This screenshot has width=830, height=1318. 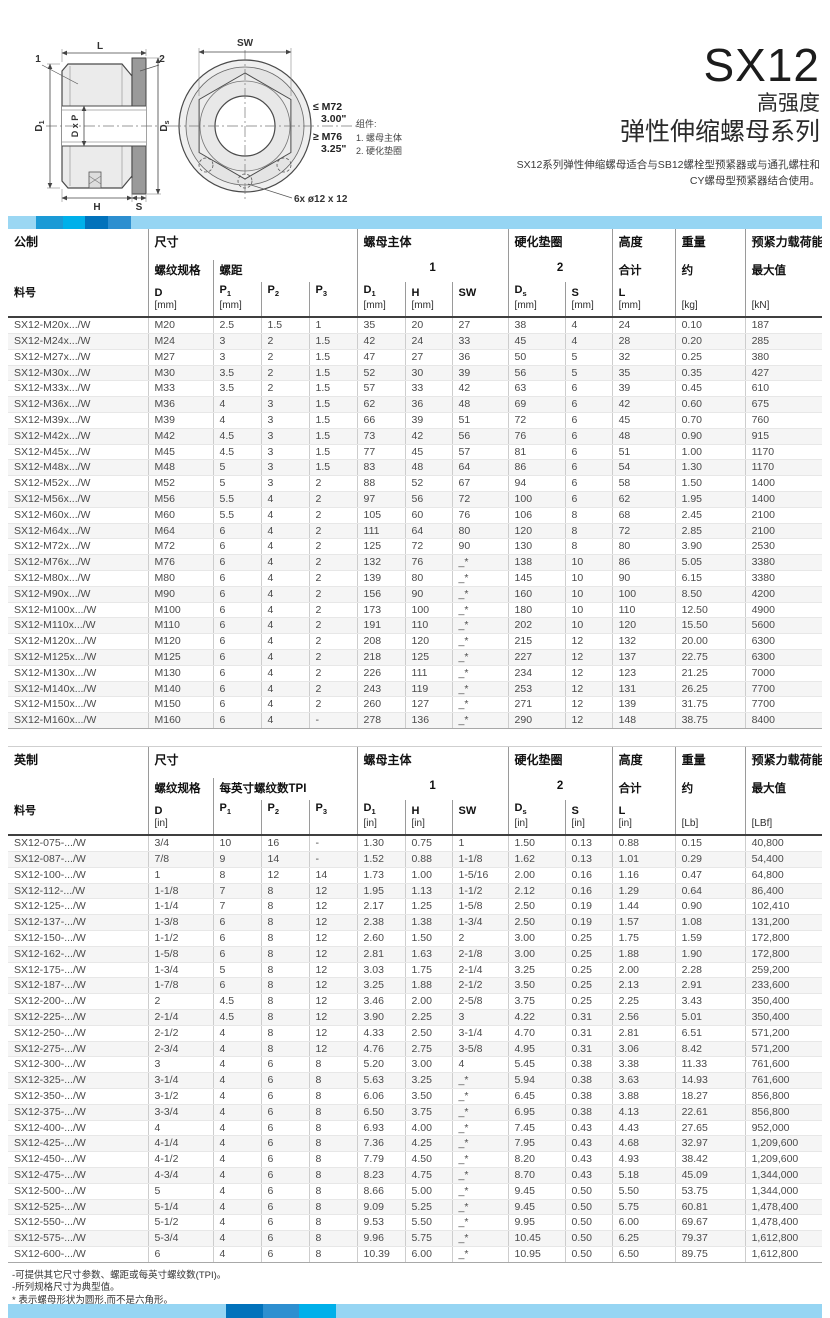 What do you see at coordinates (180, 954) in the screenshot?
I see `data-cell: 1-5/8` at bounding box center [180, 954].